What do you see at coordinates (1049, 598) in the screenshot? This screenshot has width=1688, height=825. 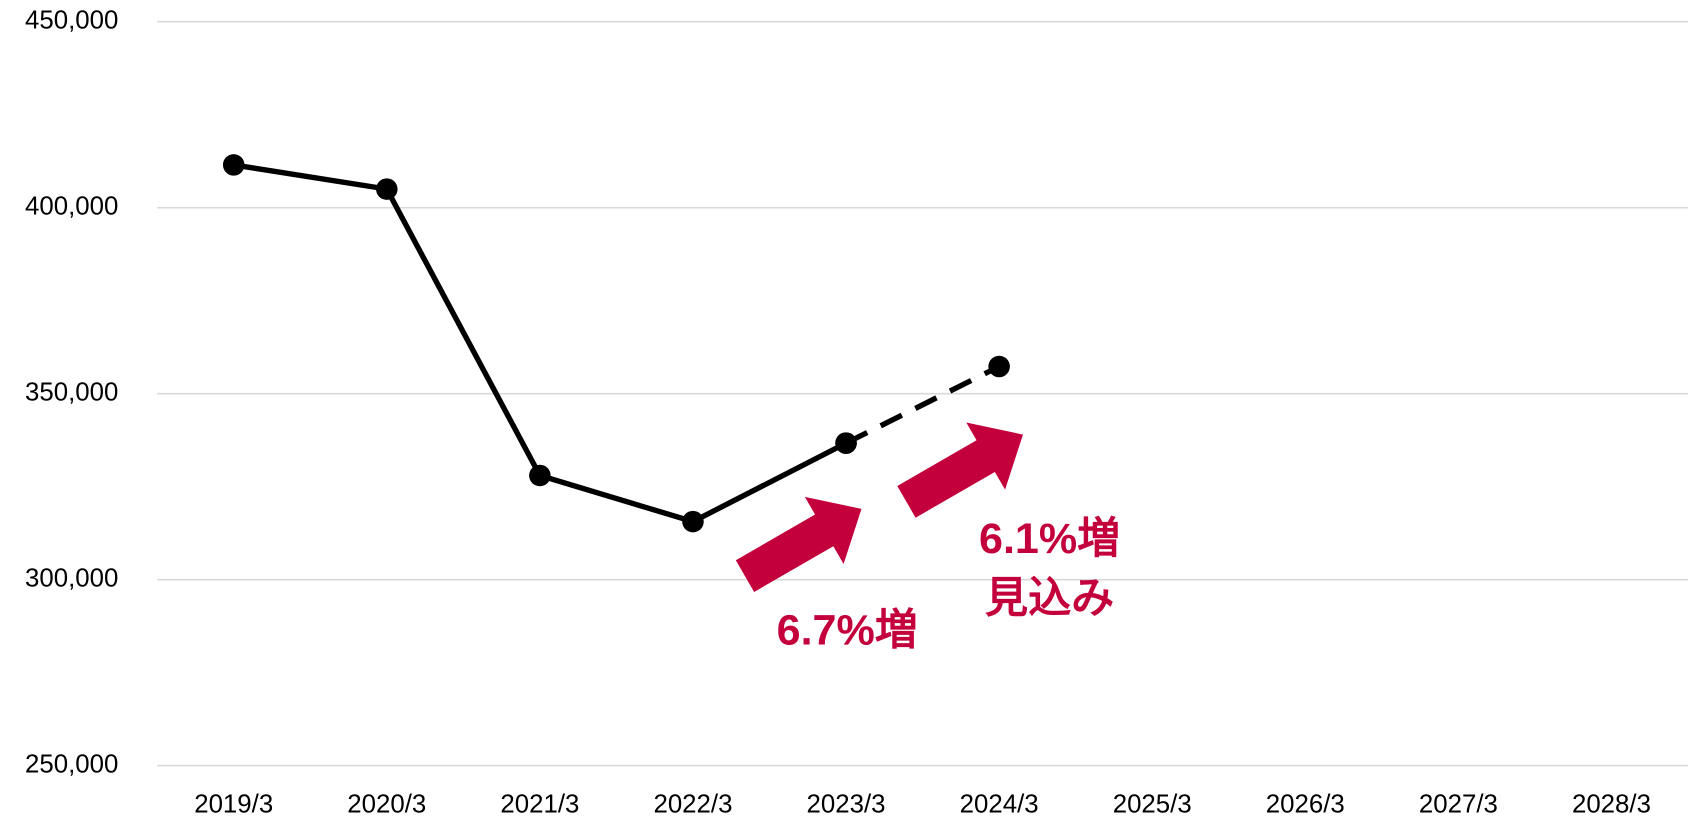 I see `annotation: 見込み` at bounding box center [1049, 598].